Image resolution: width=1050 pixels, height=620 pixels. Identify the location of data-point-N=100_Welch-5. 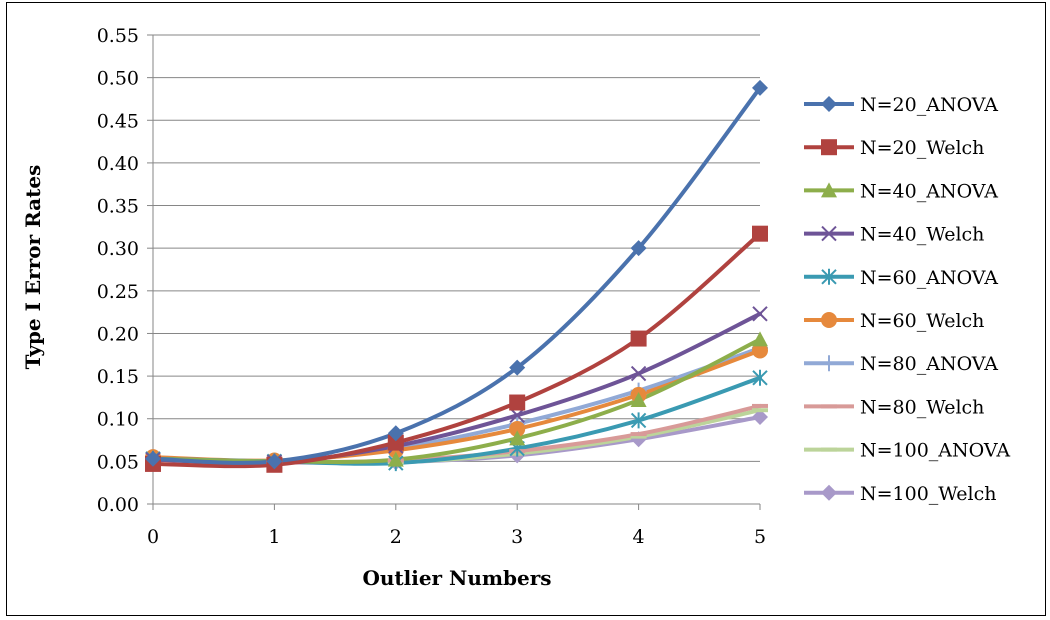
(760, 417).